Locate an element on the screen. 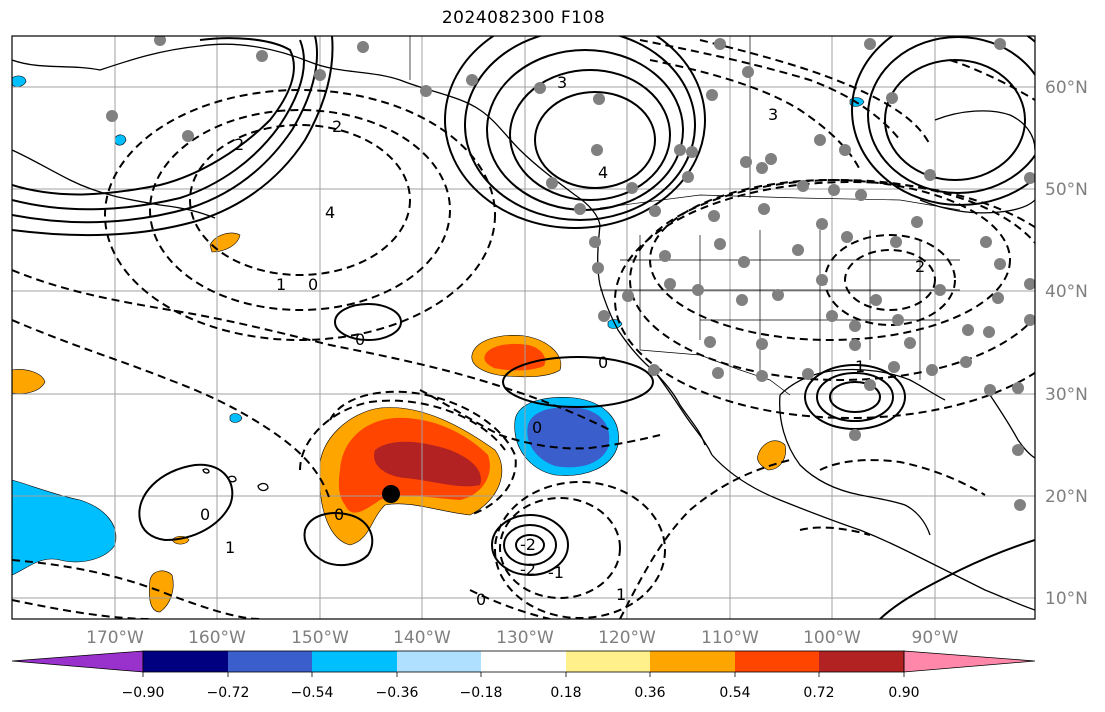 The width and height of the screenshot is (1105, 712). lat-label: 10°N is located at coordinates (1066, 599).